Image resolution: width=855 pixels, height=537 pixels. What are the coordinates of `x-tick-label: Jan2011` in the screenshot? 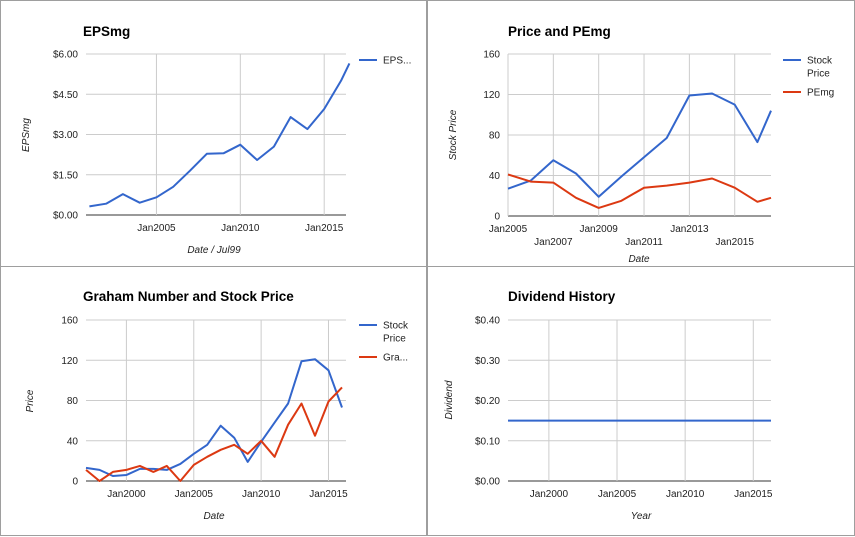 It's located at (644, 242).